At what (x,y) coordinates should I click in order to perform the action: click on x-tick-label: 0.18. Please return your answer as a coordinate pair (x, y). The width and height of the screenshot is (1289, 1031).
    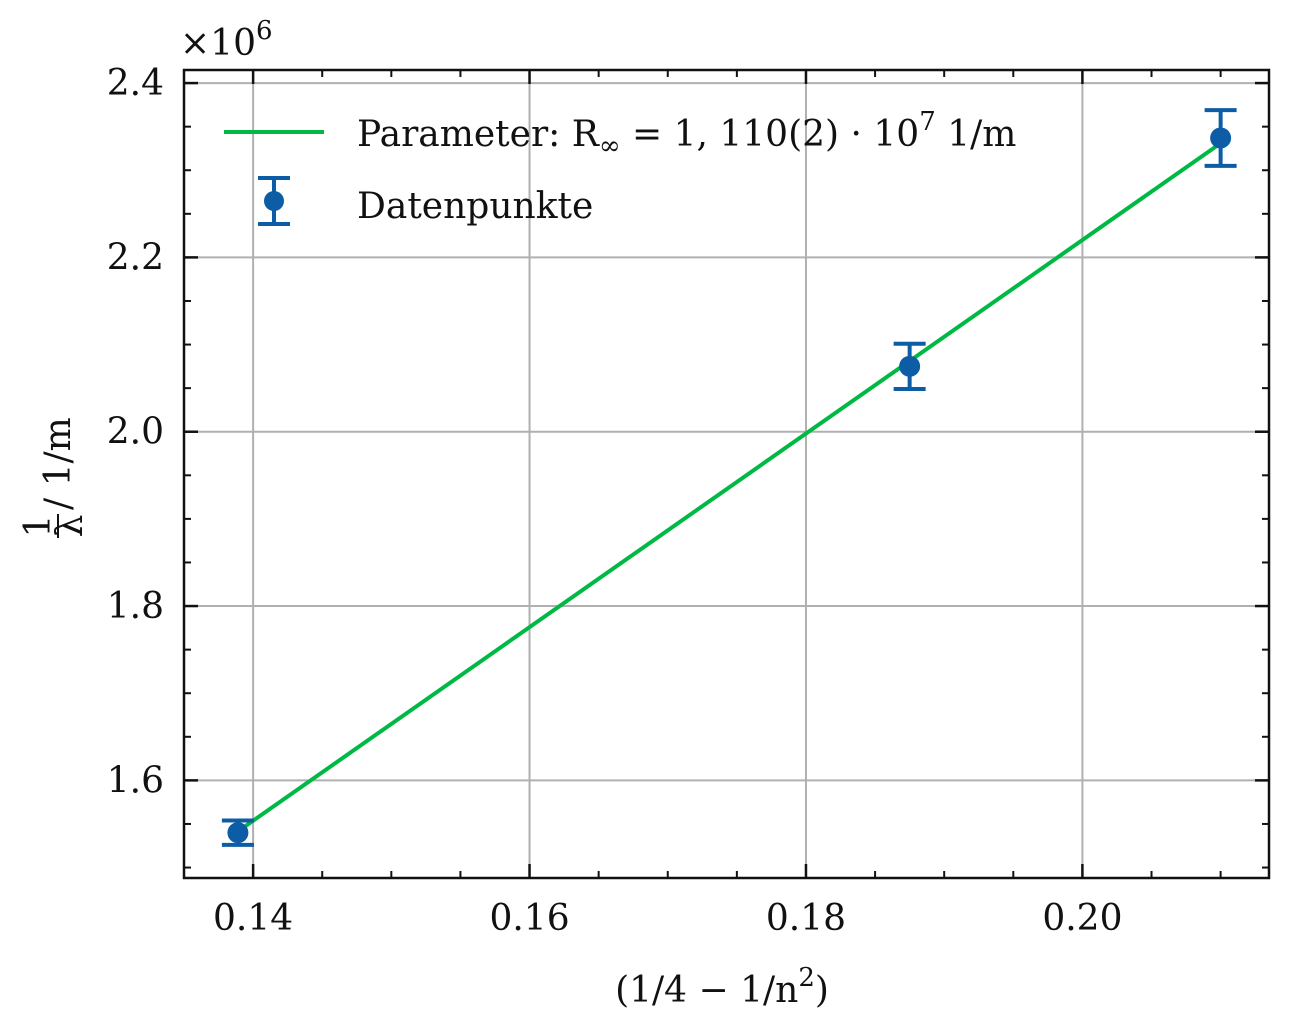
    Looking at the image, I should click on (806, 918).